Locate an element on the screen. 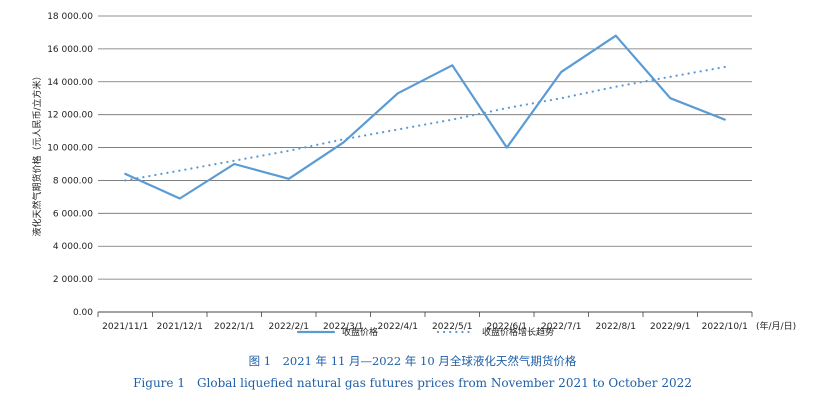  x-tick-label: 2022/4/1 is located at coordinates (398, 327).